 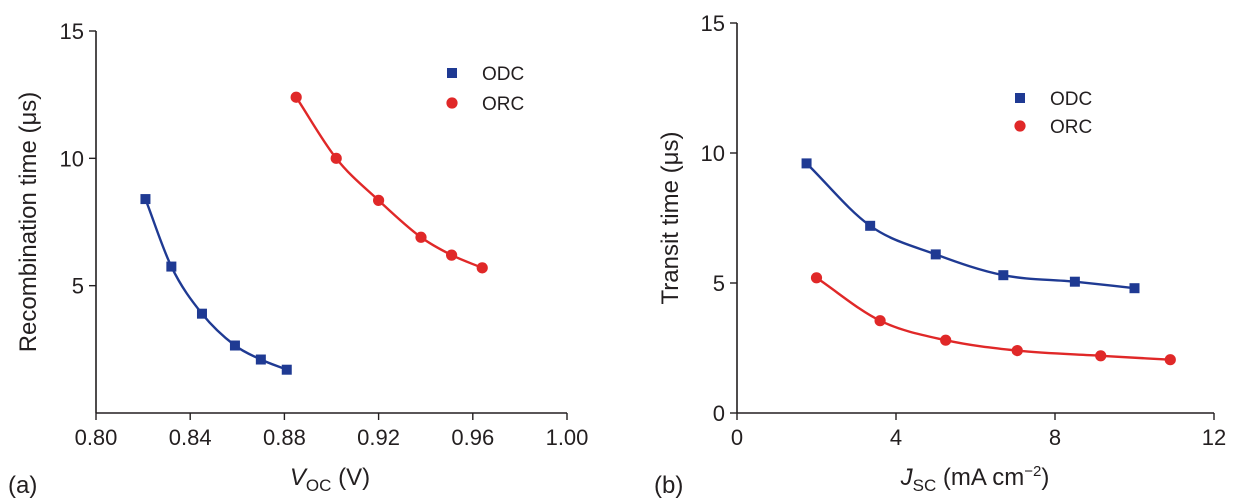 I want to click on x-tick-label: 0, so click(x=737, y=437).